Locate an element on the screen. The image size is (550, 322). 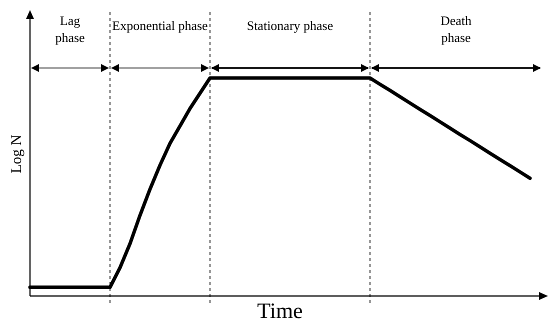
x-axis-title: Time is located at coordinates (280, 310).